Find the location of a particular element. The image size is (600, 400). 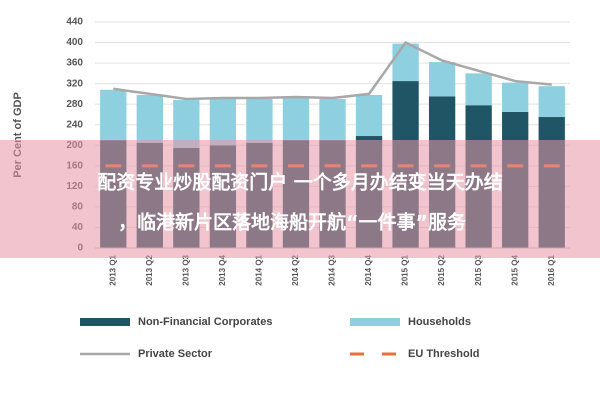

x-tick-label: 2013 Q4 is located at coordinates (222, 269).